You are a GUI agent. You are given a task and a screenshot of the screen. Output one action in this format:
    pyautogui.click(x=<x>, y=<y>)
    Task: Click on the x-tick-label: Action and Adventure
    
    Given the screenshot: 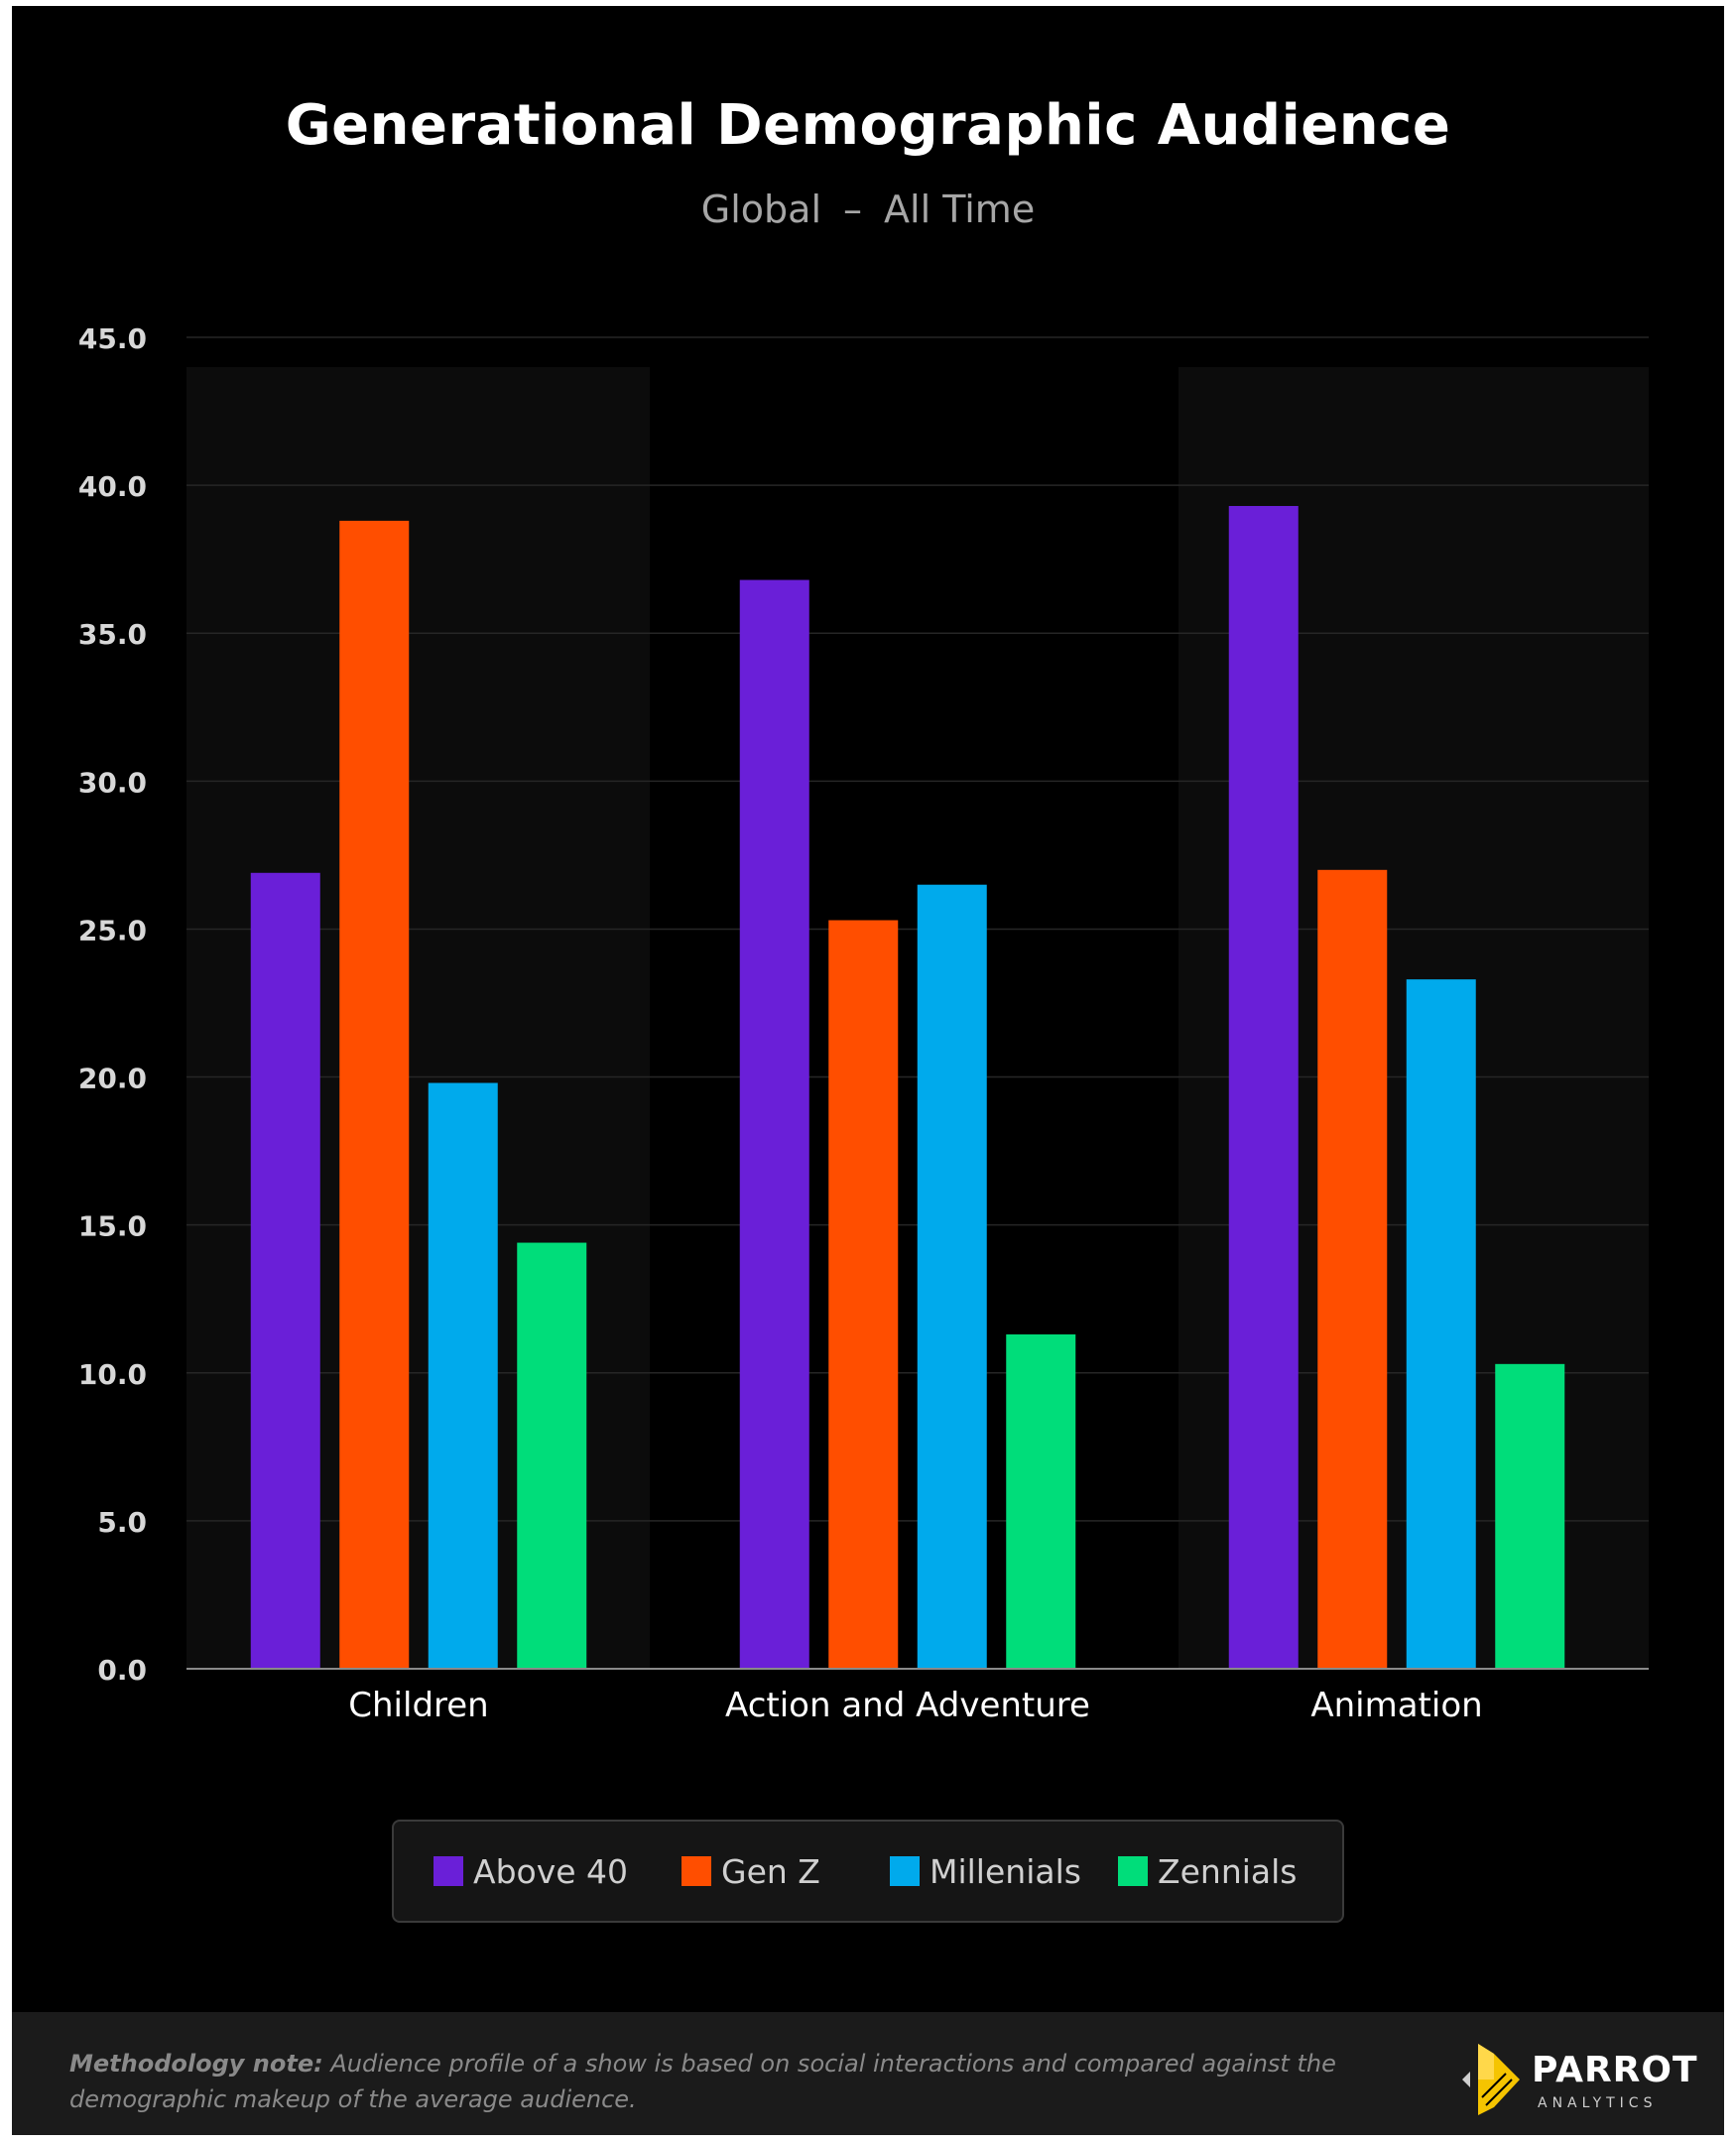 What is the action you would take?
    pyautogui.click(x=907, y=1705)
    